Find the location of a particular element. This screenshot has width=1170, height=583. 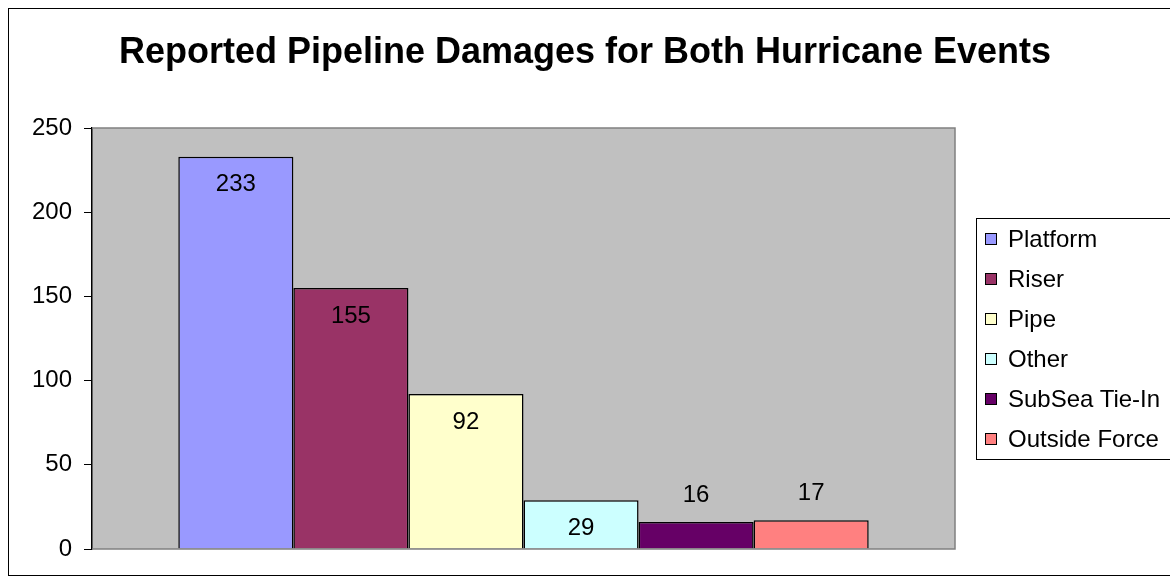

legend-label: Outside Force is located at coordinates (1083, 438).